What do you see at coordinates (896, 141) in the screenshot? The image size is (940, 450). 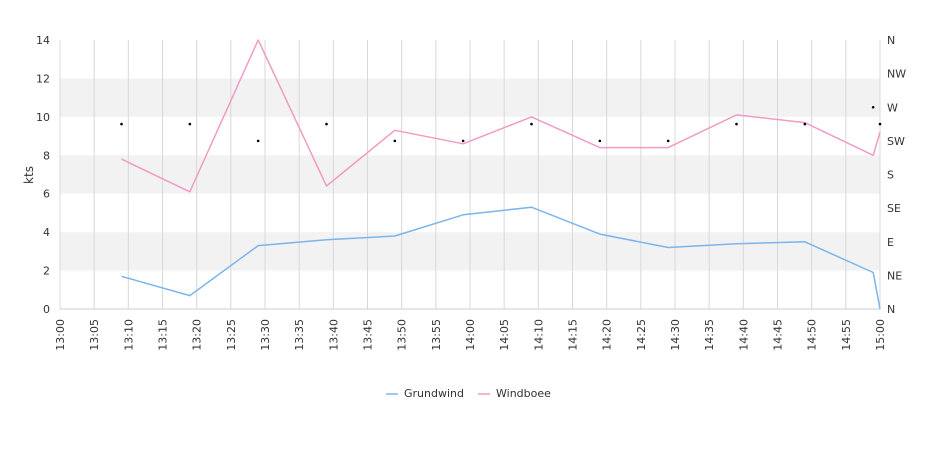 I see `direction-tick-label: SW` at bounding box center [896, 141].